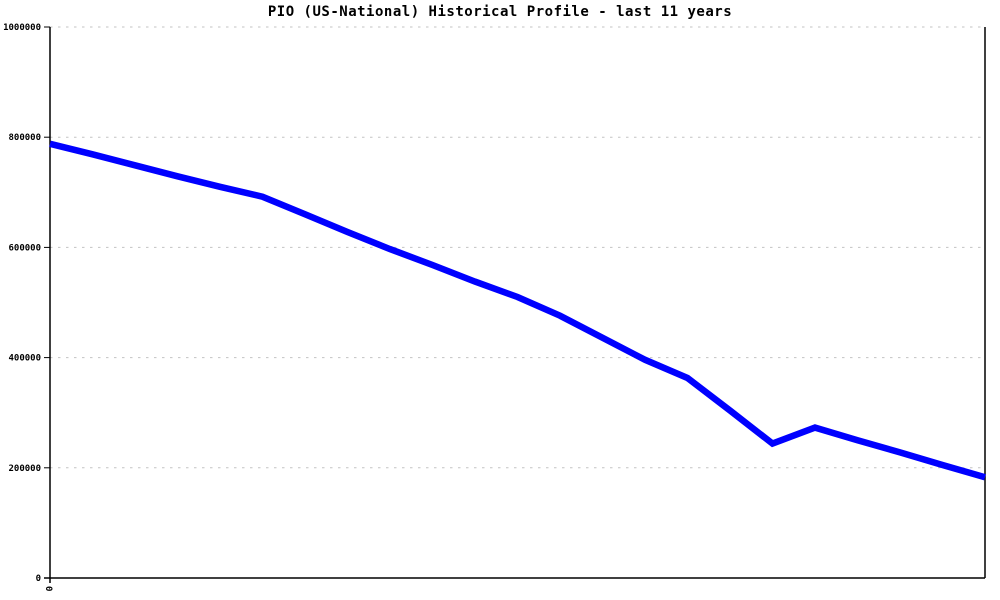 The width and height of the screenshot is (1000, 600). Describe the element at coordinates (22, 28) in the screenshot. I see `y-tick-label: 1000000` at that location.